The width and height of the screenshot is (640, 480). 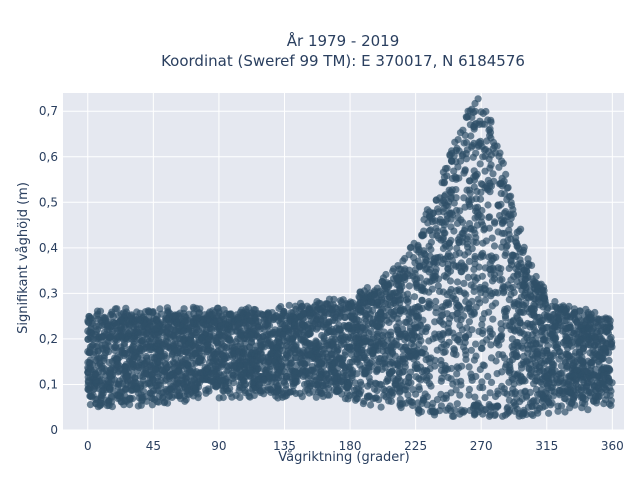 What do you see at coordinates (481, 446) in the screenshot?
I see `x-tick-label: 270` at bounding box center [481, 446].